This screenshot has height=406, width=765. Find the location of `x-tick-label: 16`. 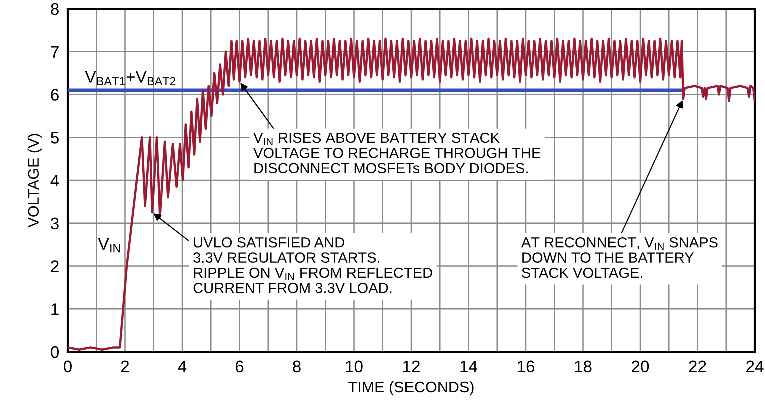

x-tick-label: 16 is located at coordinates (526, 366).